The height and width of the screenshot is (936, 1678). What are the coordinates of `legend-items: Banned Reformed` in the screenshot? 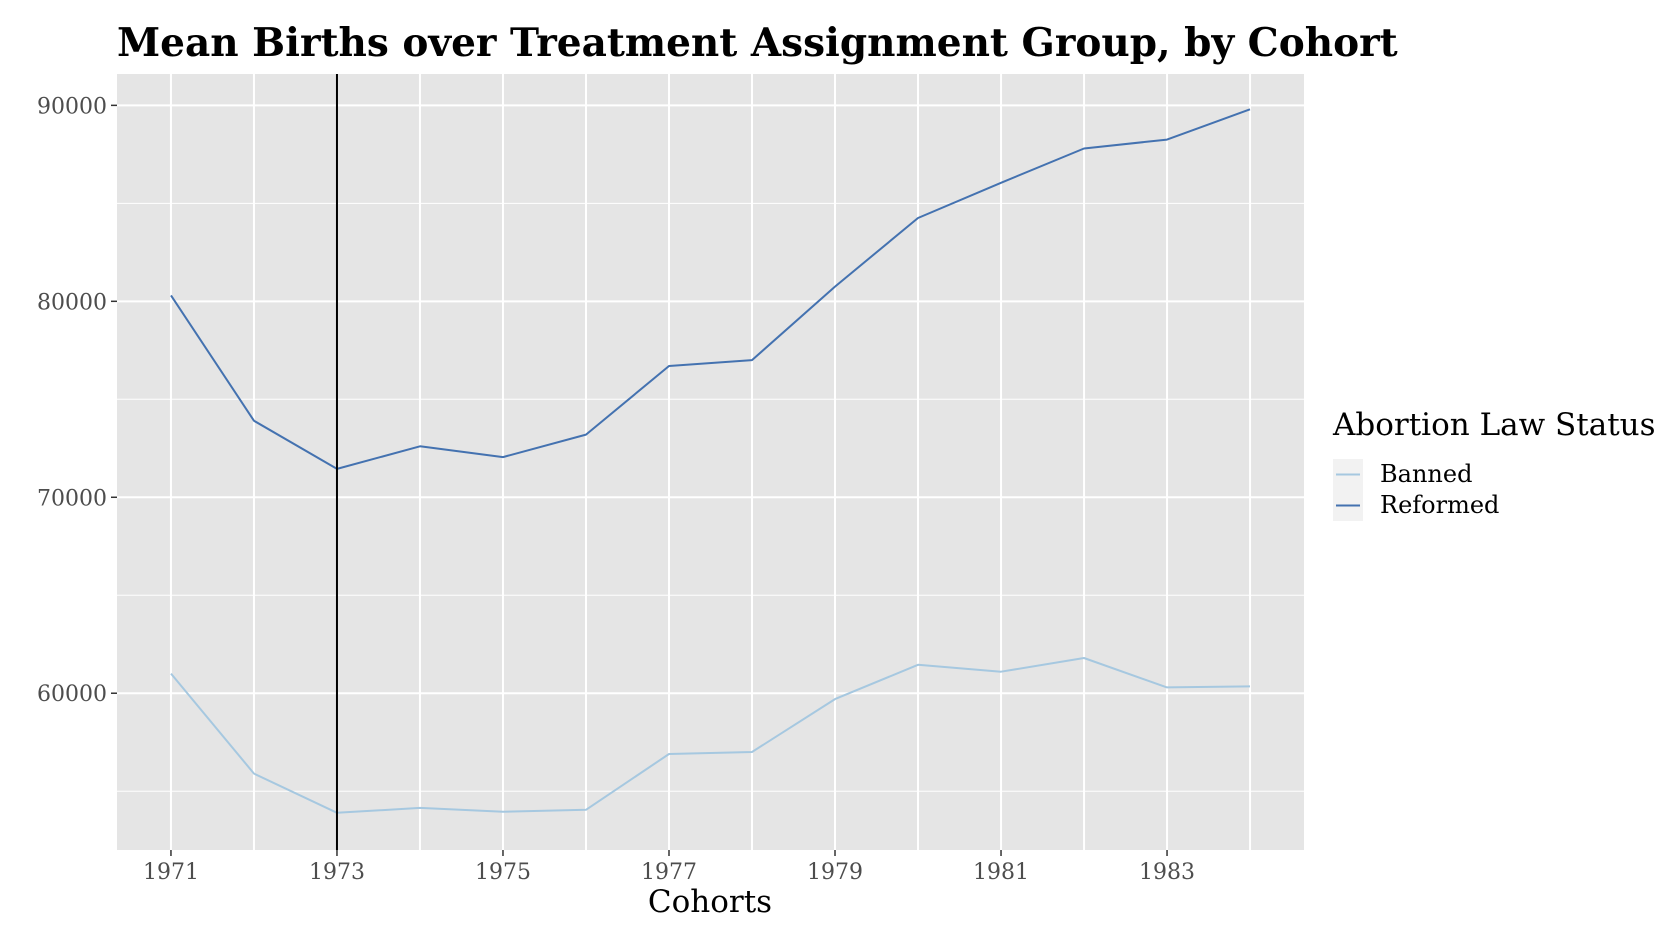 It's located at (1416, 490).